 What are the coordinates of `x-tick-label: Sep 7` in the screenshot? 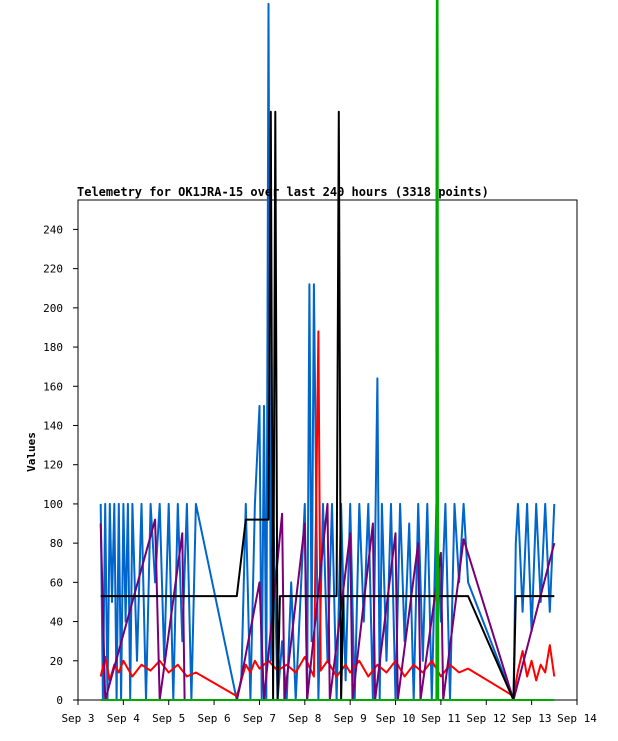 It's located at (259, 718).